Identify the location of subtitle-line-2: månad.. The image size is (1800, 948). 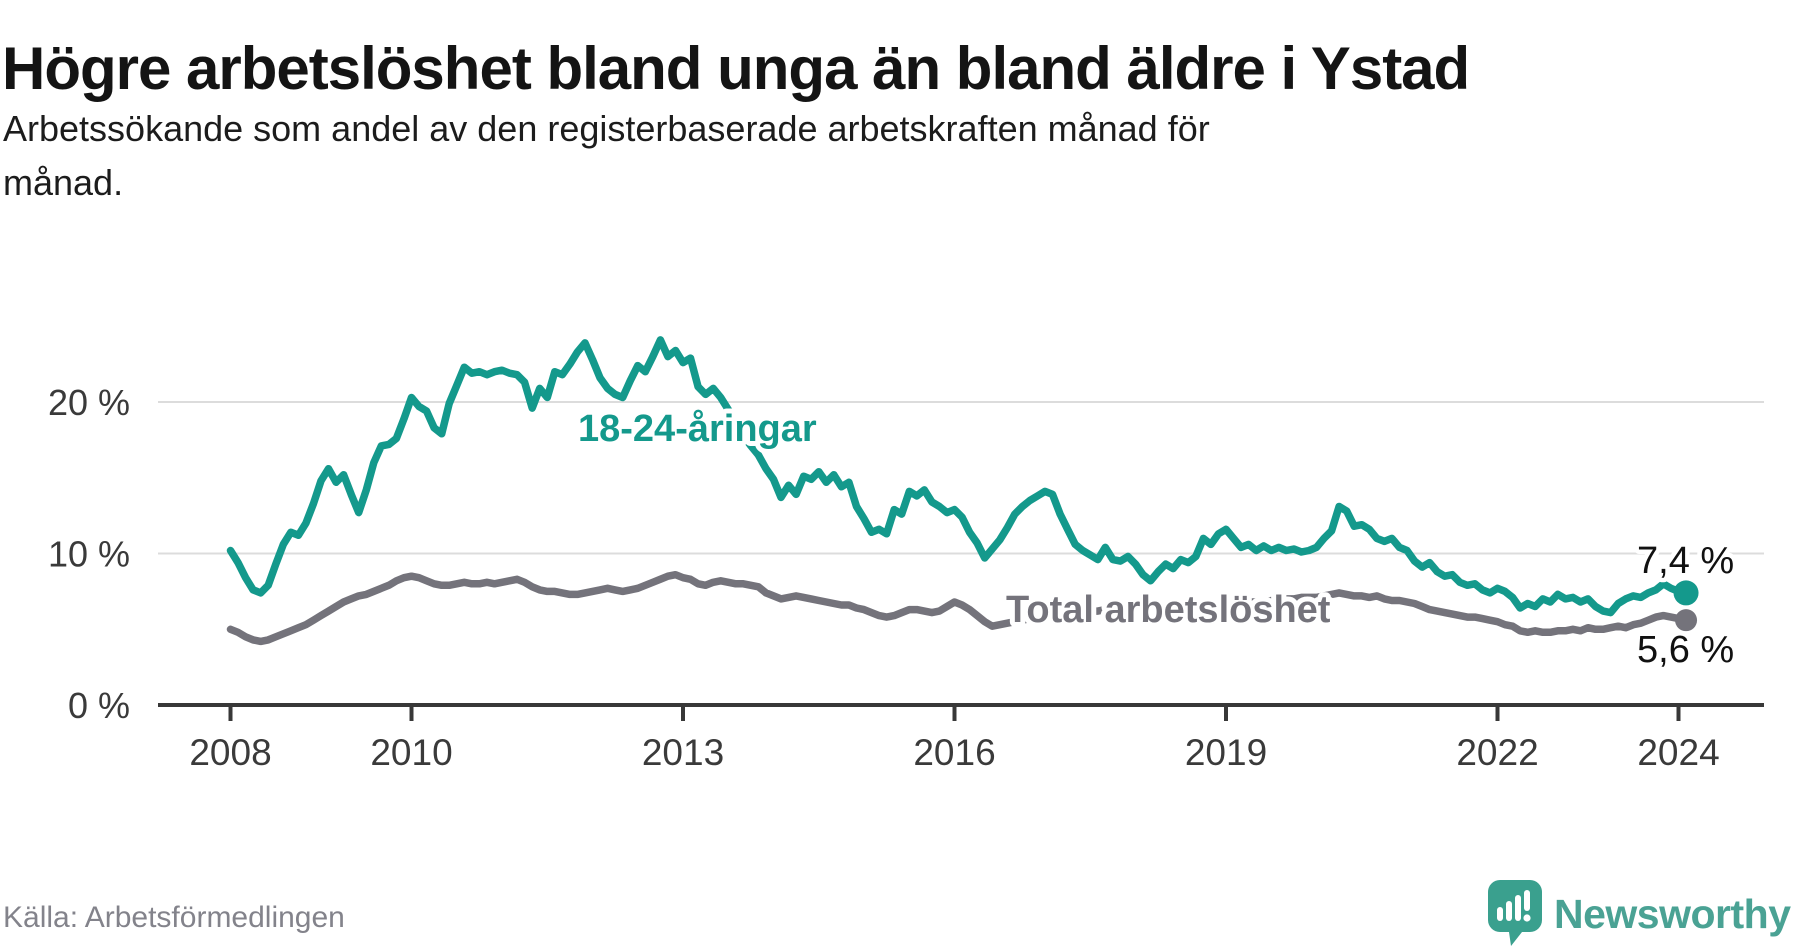
(63, 182).